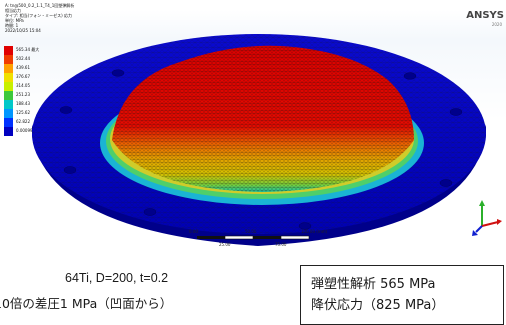 This screenshot has width=506, height=325. What do you see at coordinates (28, 49) in the screenshot?
I see `legend-label: 565.34 最大` at bounding box center [28, 49].